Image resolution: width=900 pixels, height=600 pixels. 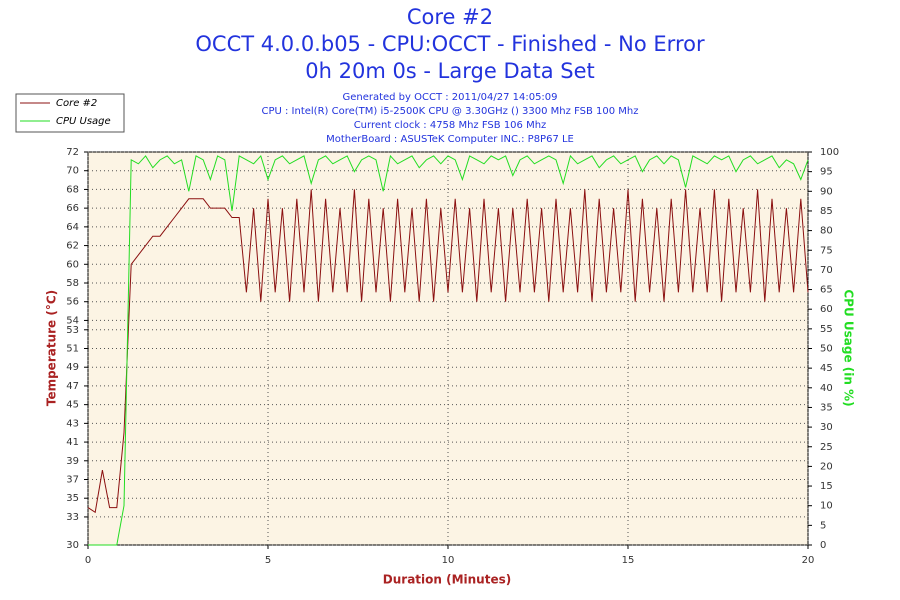 What do you see at coordinates (449, 97) in the screenshot?
I see `info-line: Generated by OCCT : 2011/04/27 14:05:09` at bounding box center [449, 97].